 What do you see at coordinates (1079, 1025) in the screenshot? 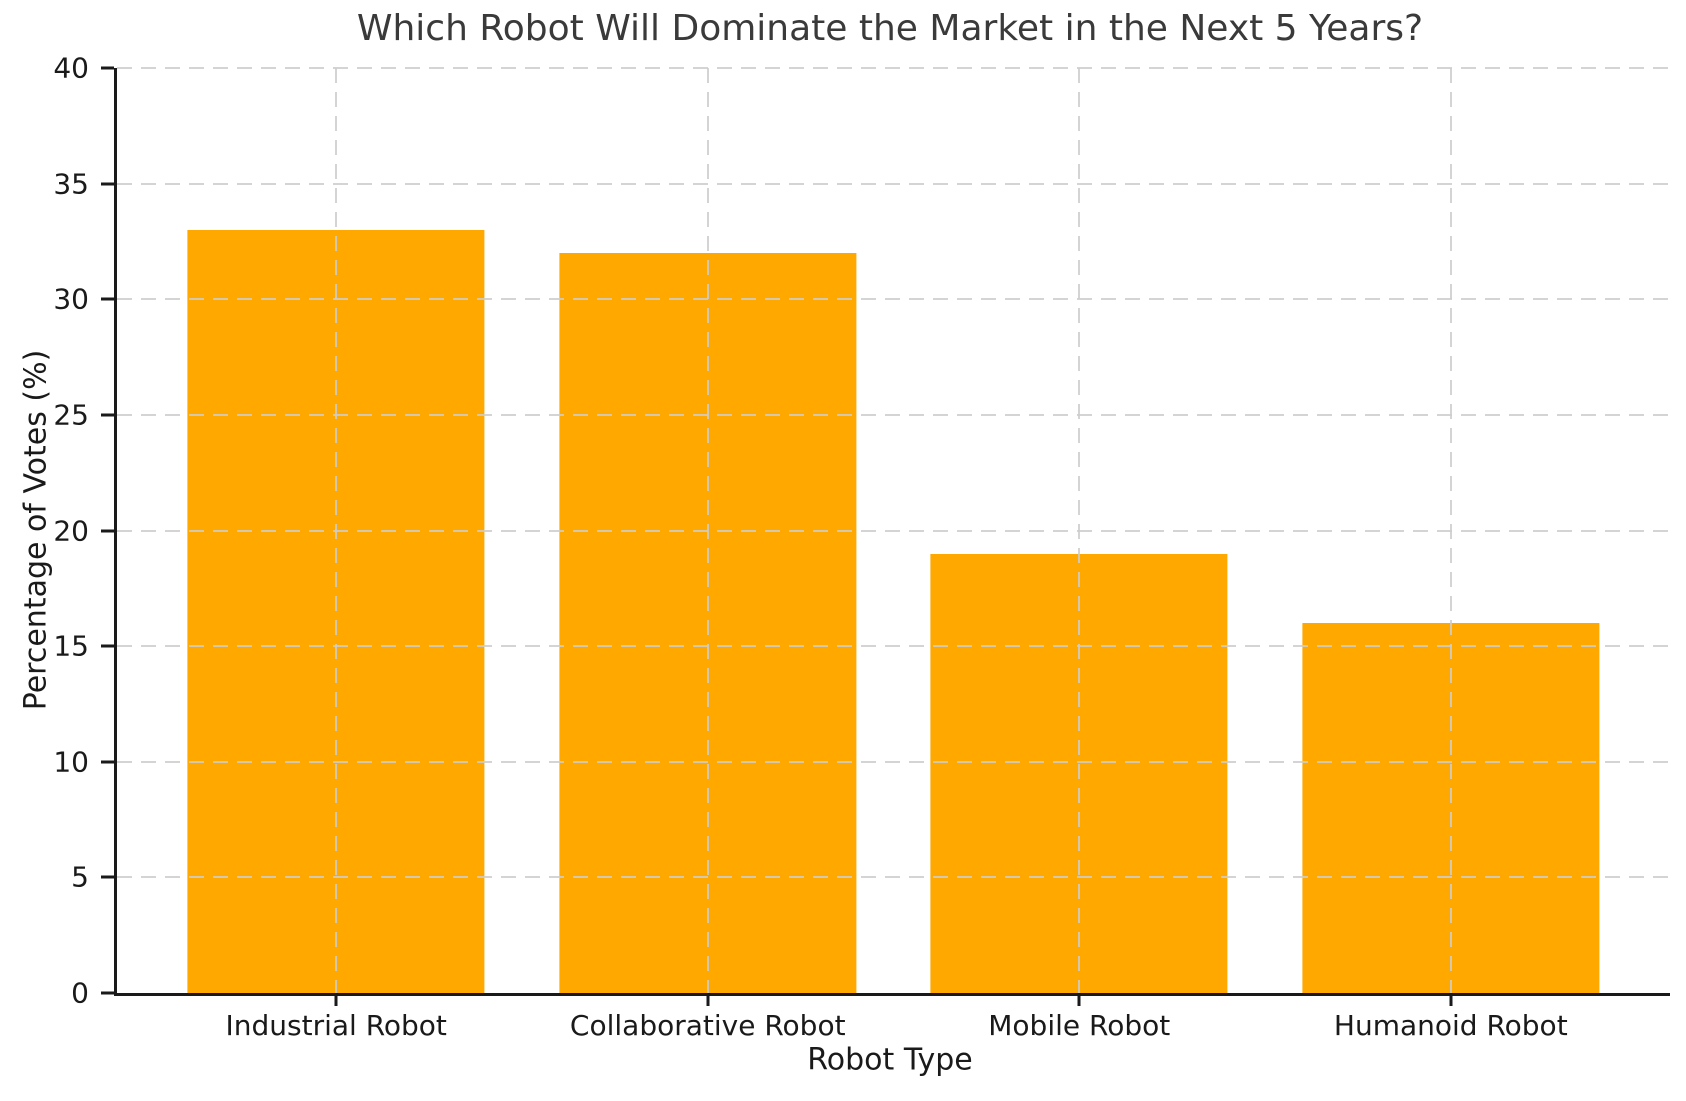
I see `x-tick-label-mobile-robot: Mobile Robot` at bounding box center [1079, 1025].